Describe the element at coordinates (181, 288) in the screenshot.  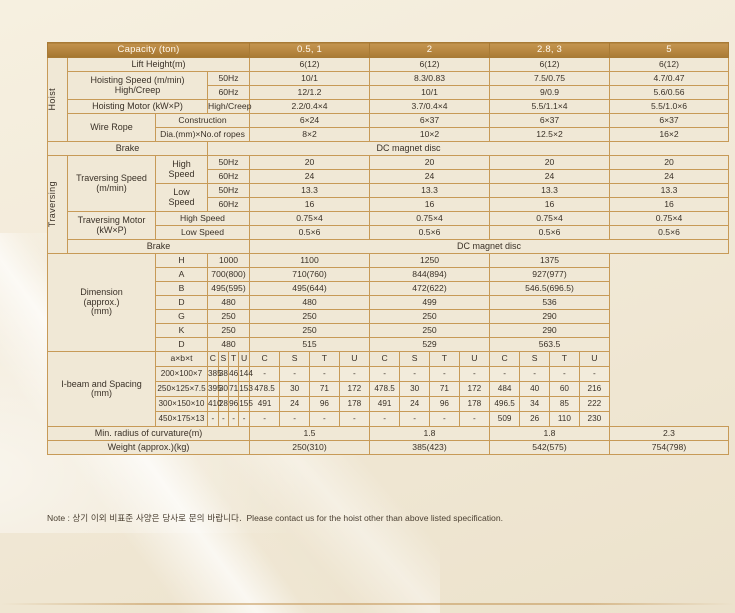
I see `dimension-key-2: B` at that location.